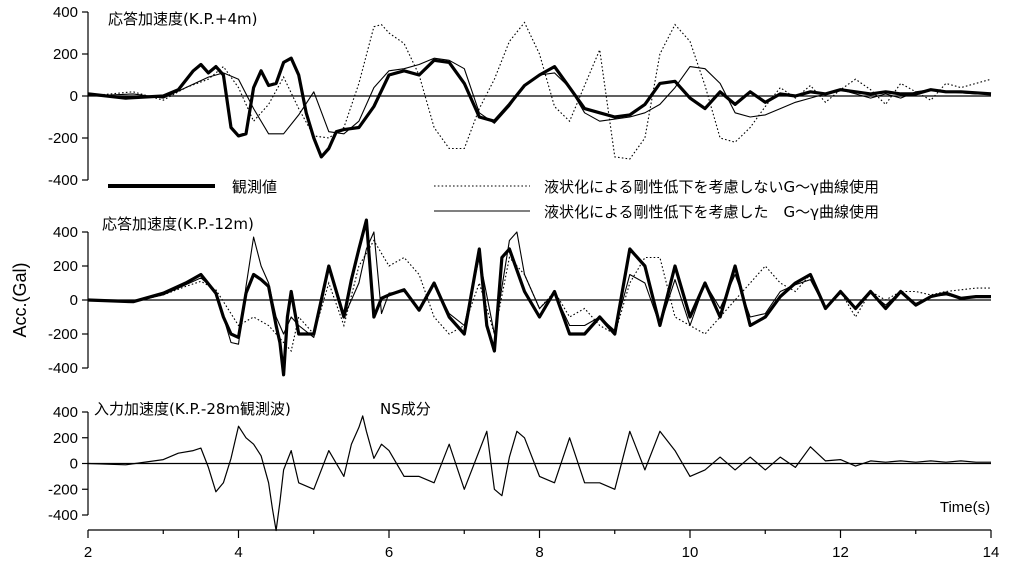 This screenshot has width=1011, height=579. What do you see at coordinates (20, 299) in the screenshot?
I see `y-axis-label: Acc.(Gal)` at bounding box center [20, 299].